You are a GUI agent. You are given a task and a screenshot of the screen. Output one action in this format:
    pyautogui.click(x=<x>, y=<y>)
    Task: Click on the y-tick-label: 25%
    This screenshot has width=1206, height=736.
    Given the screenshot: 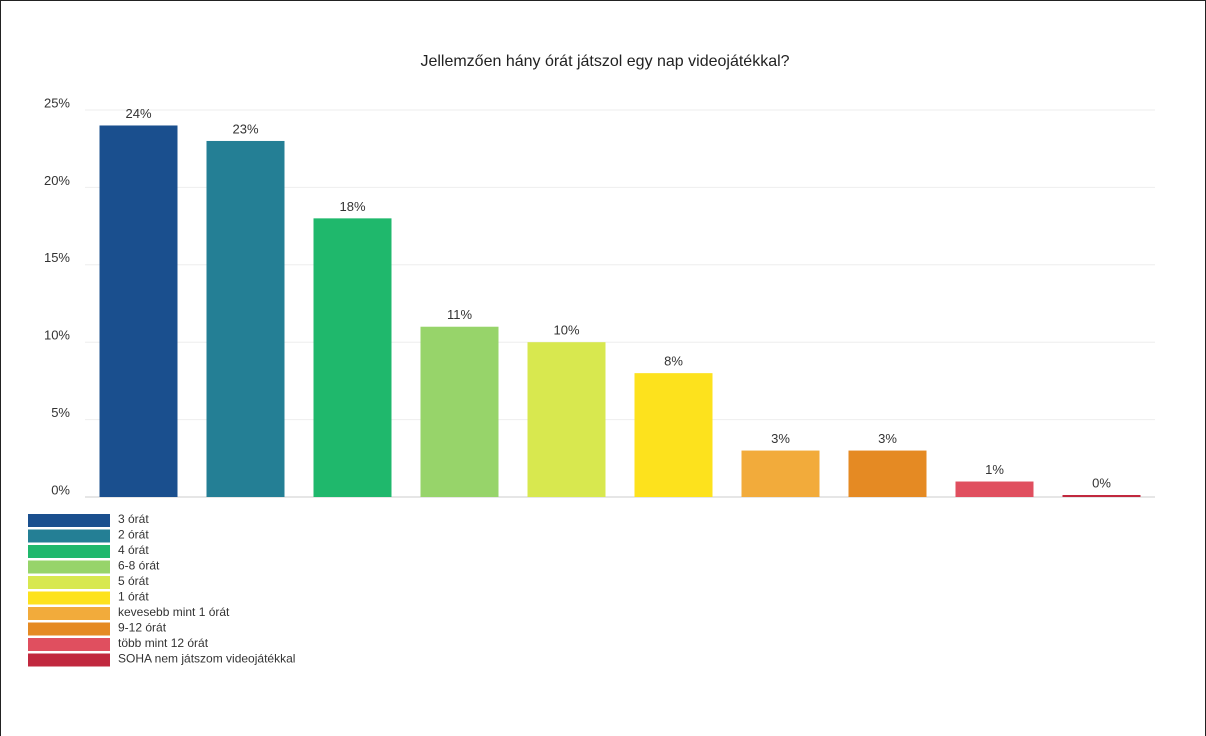 What is the action you would take?
    pyautogui.click(x=57, y=102)
    